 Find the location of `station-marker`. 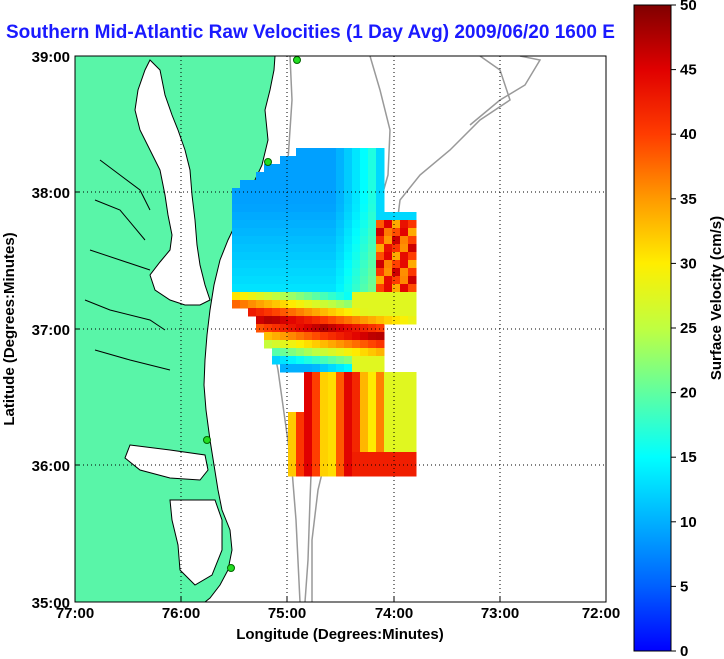

station-marker is located at coordinates (268, 162).